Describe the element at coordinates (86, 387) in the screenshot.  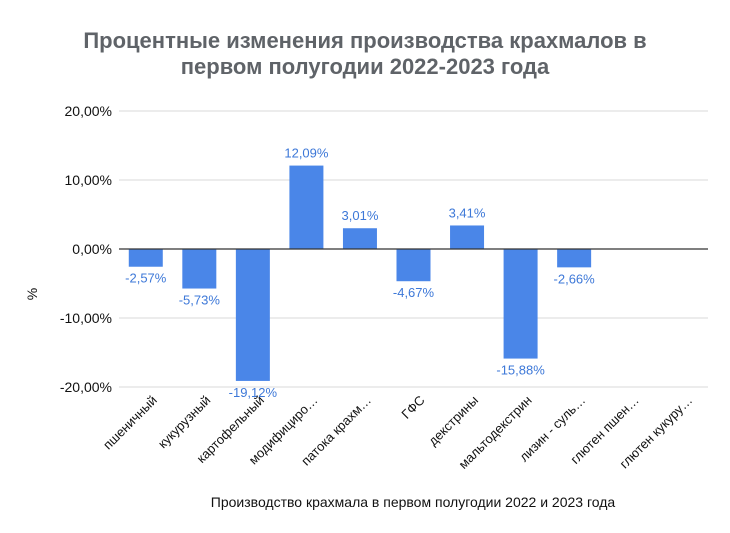
I see `y-tick-label: -20,00%` at that location.